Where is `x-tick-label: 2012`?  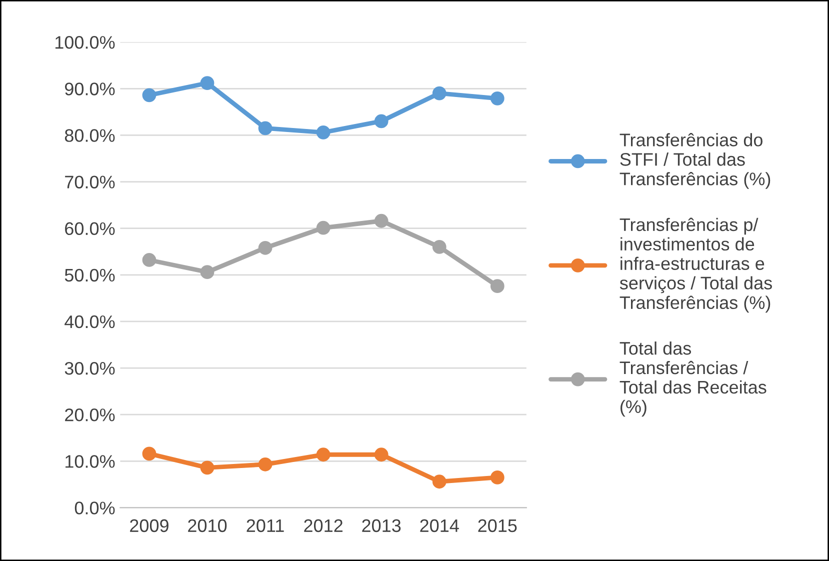
x-tick-label: 2012 is located at coordinates (323, 525).